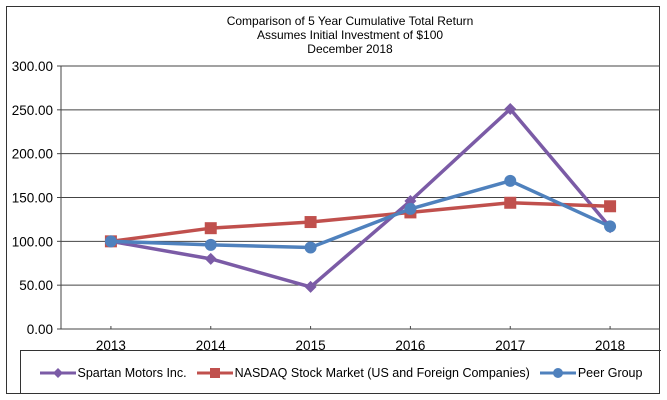  Describe the element at coordinates (36, 285) in the screenshot. I see `y-tick-label: 50.00` at that location.